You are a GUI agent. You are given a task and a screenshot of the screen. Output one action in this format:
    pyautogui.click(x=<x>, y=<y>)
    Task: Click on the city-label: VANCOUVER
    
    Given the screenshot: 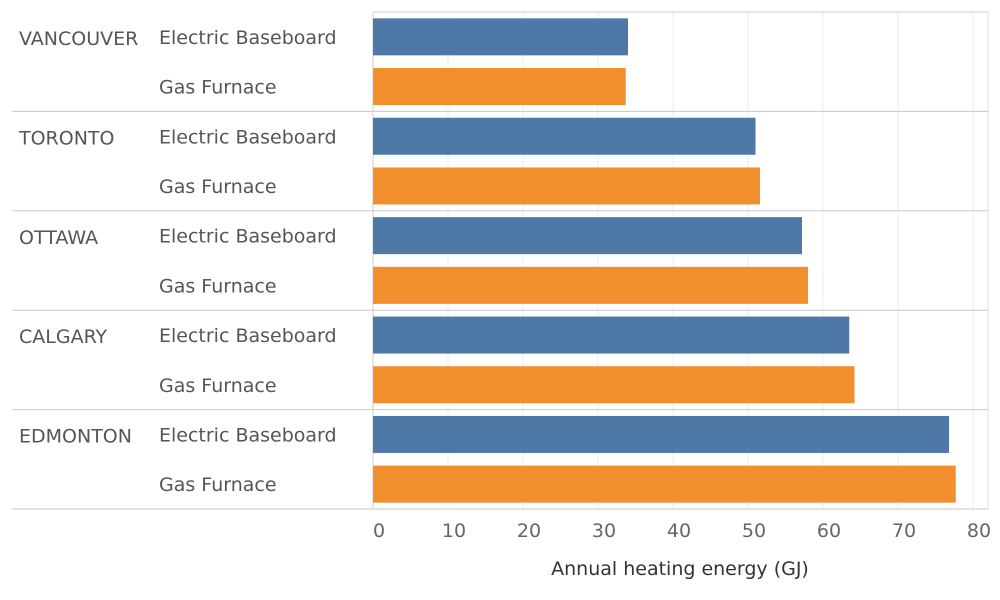 What is the action you would take?
    pyautogui.click(x=78, y=39)
    